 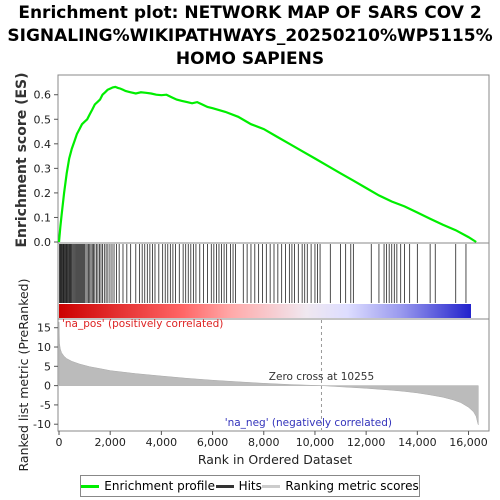 I want to click on es-y-tick-label: 0.1, so click(x=43, y=217).